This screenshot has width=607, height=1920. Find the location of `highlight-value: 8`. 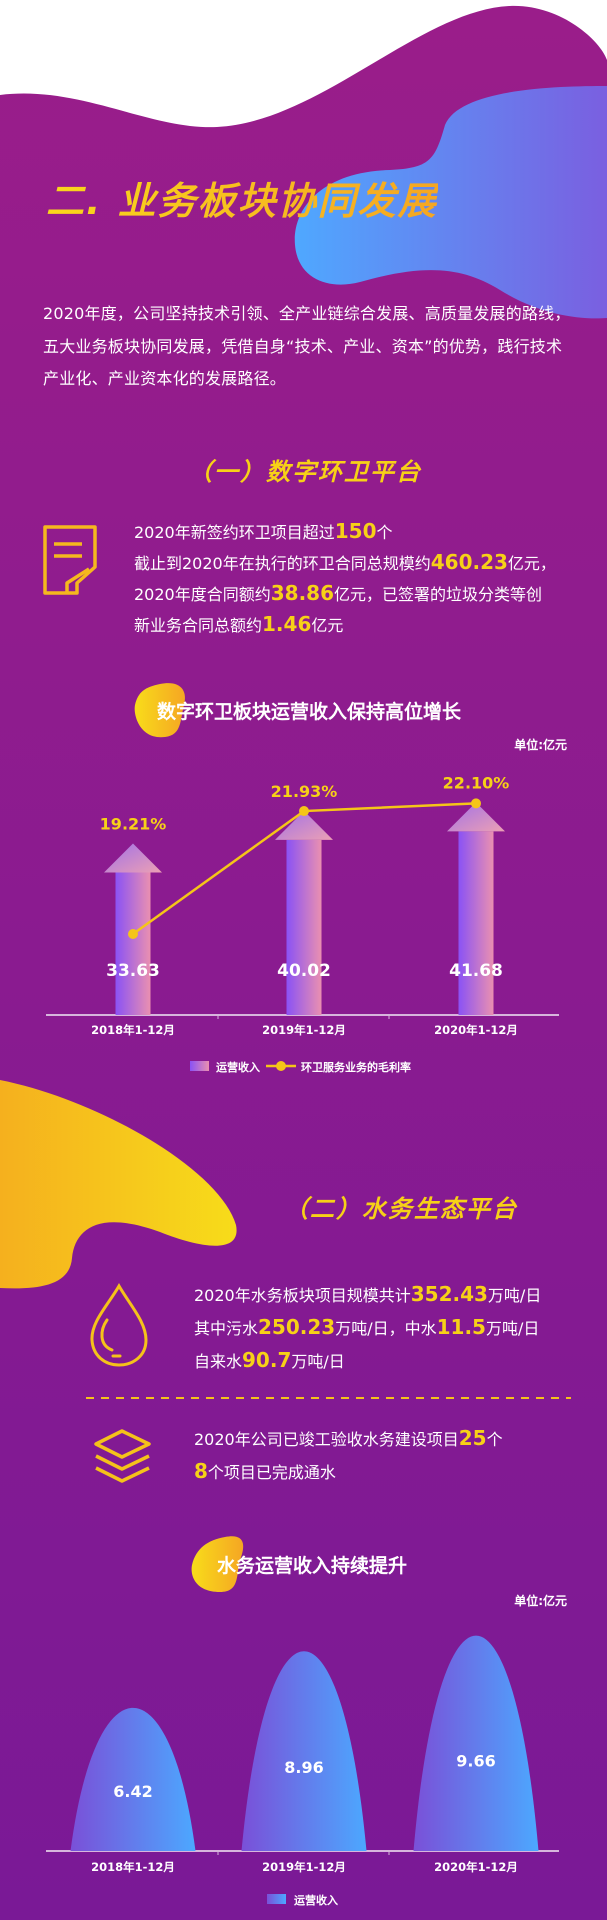

highlight-value: 8 is located at coordinates (201, 1471).